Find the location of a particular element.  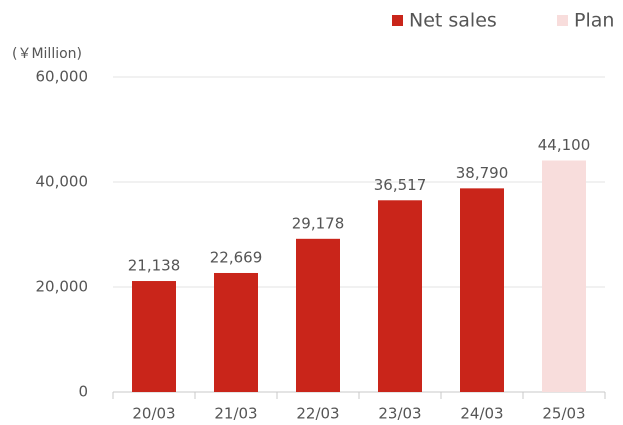

x-tick-label: 21/03 is located at coordinates (235, 414).